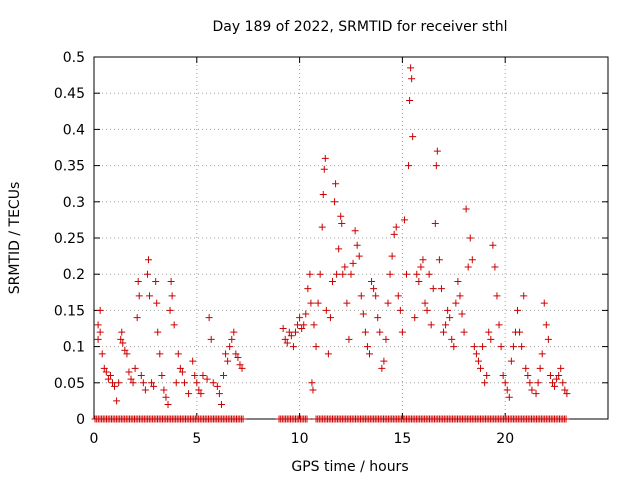  What do you see at coordinates (15, 238) in the screenshot?
I see `y-axis-label: SRMTID / TECUs` at bounding box center [15, 238].